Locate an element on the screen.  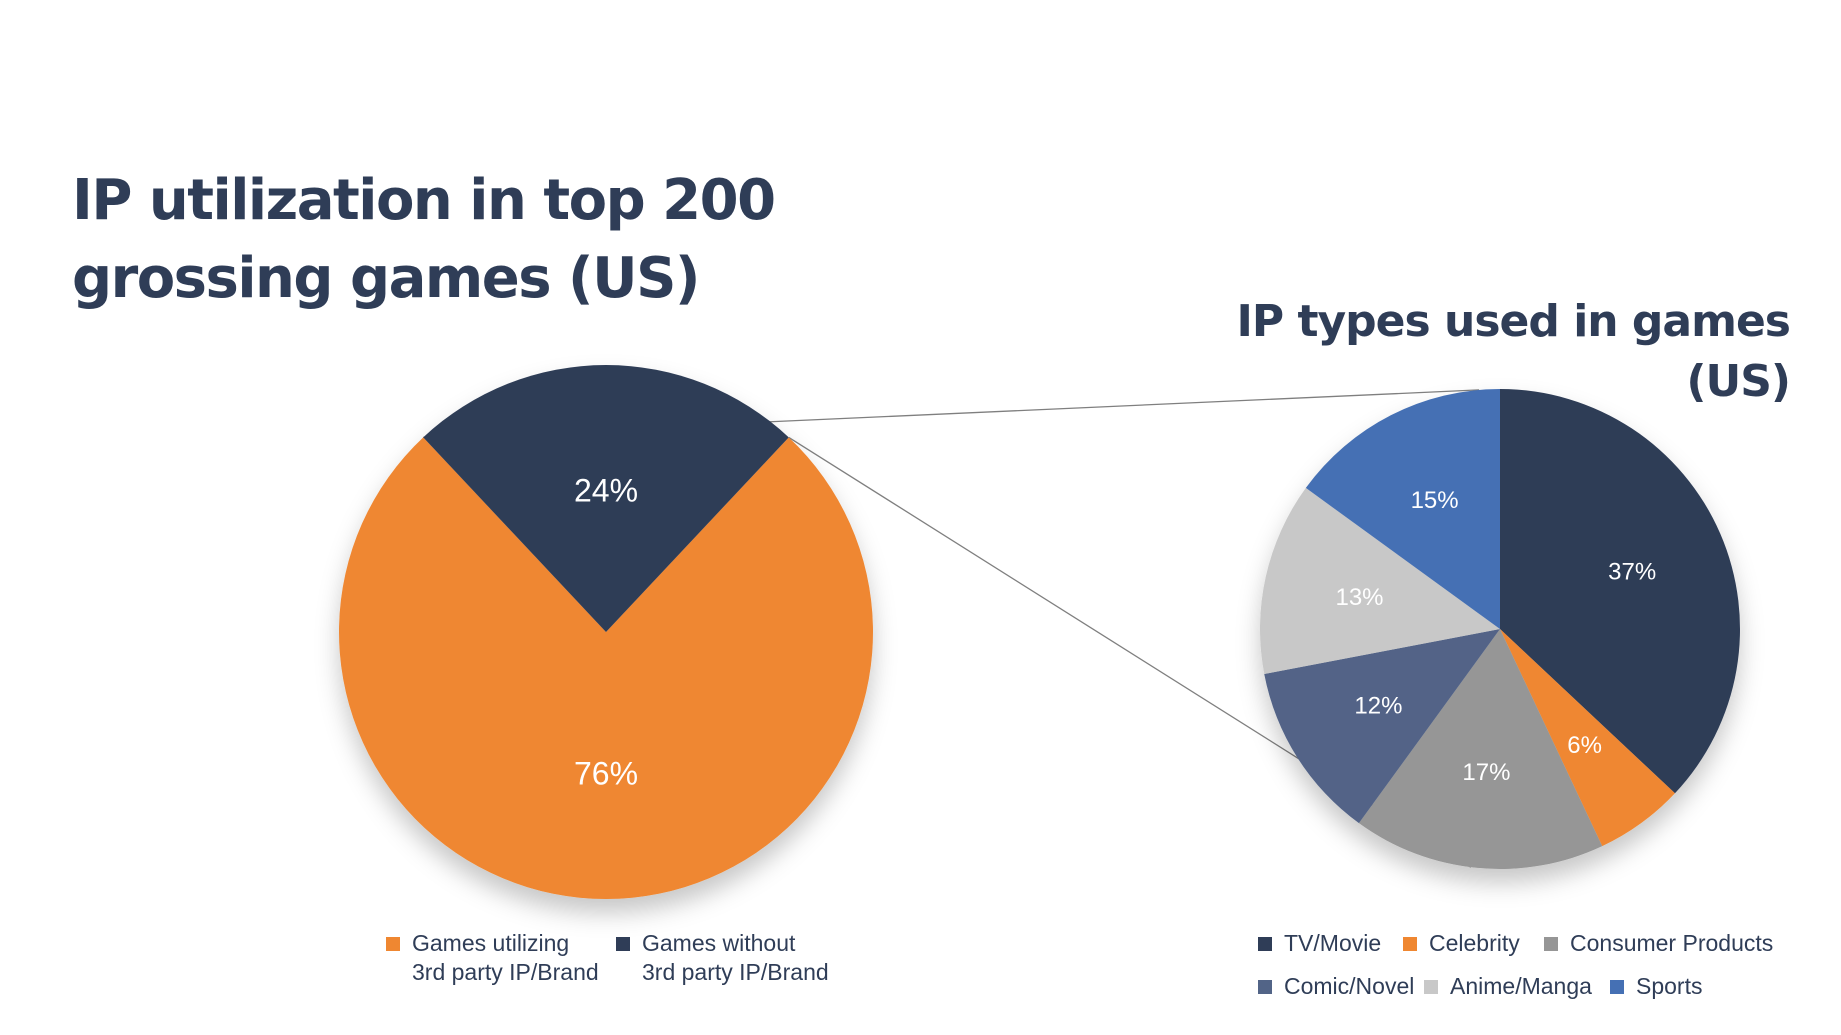
ip-types-pie-labels: 37% 6% 17% 12% 13% 15% is located at coordinates (1495, 636).